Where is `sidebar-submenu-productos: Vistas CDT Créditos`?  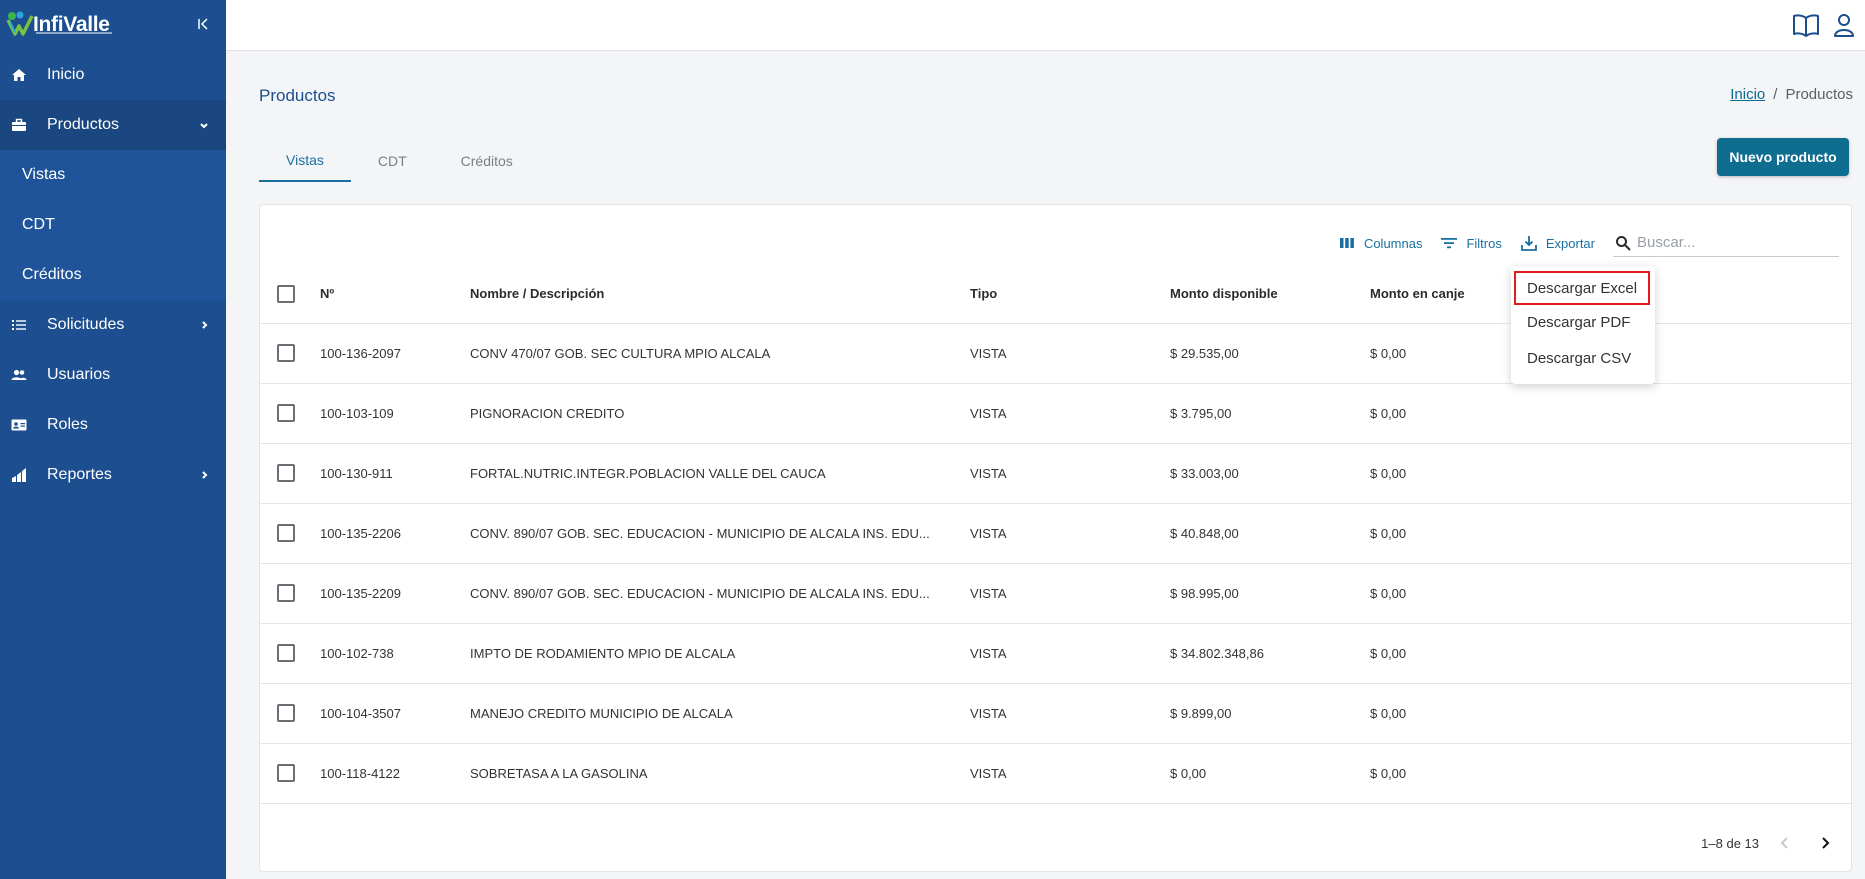
sidebar-submenu-productos: Vistas CDT Créditos is located at coordinates (113, 225).